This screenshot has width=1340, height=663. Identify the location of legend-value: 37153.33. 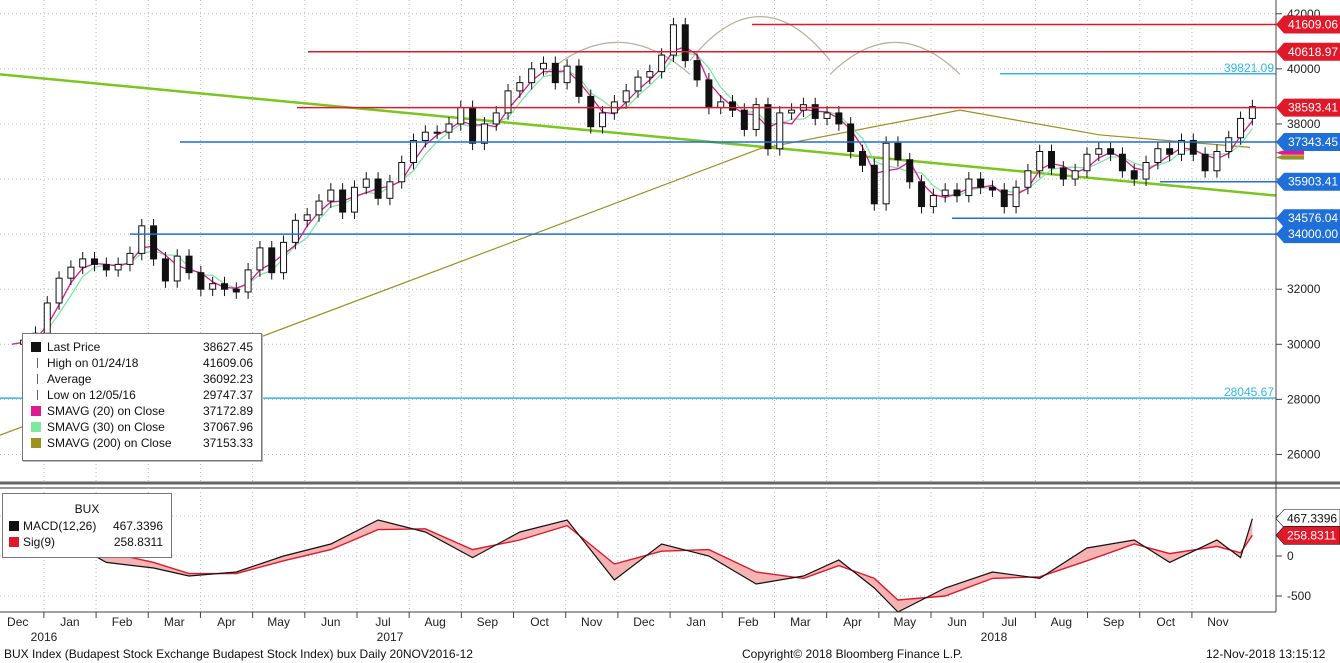
(227, 443).